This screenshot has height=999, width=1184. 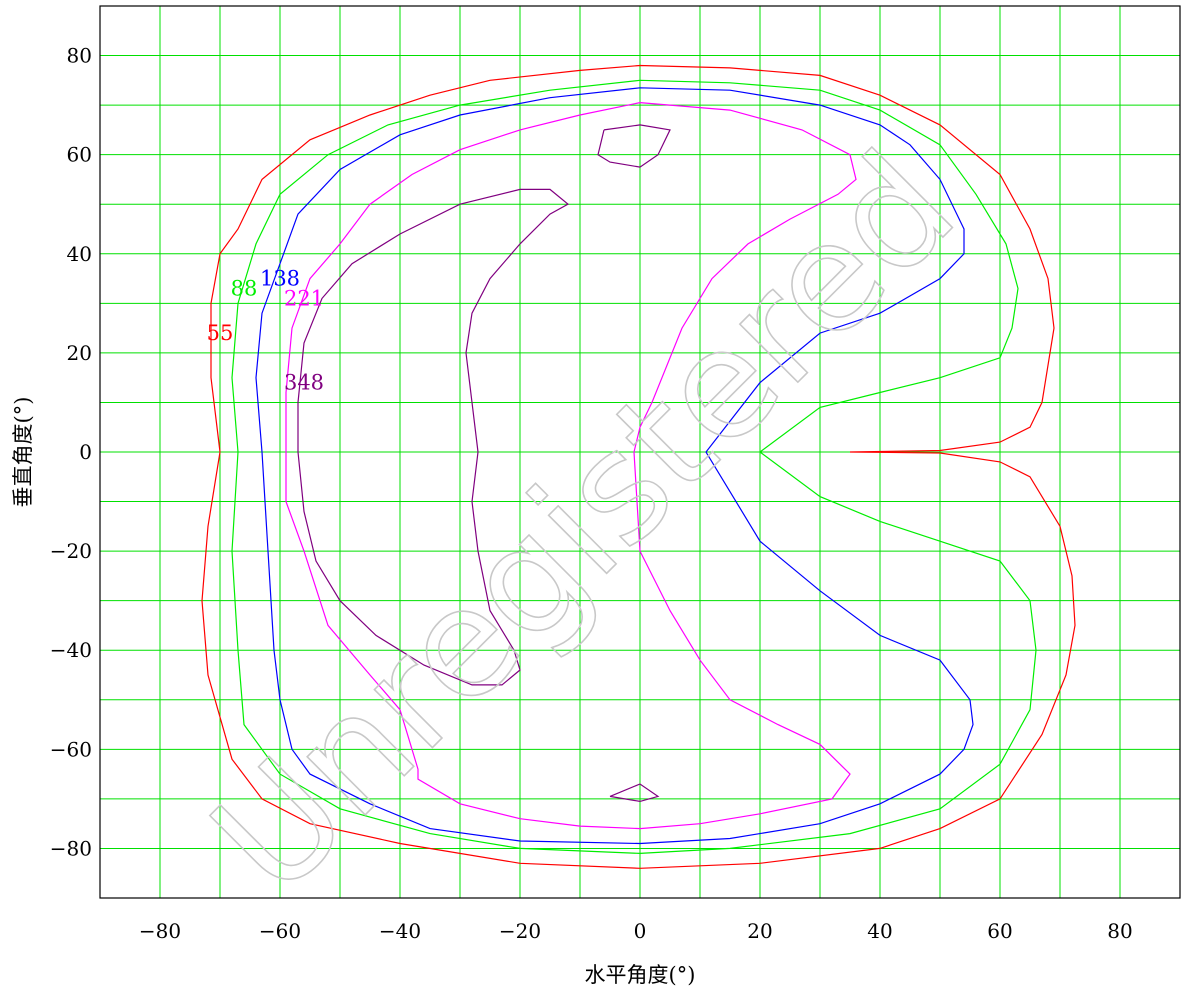 What do you see at coordinates (85, 452) in the screenshot?
I see `y-tick-label: 0` at bounding box center [85, 452].